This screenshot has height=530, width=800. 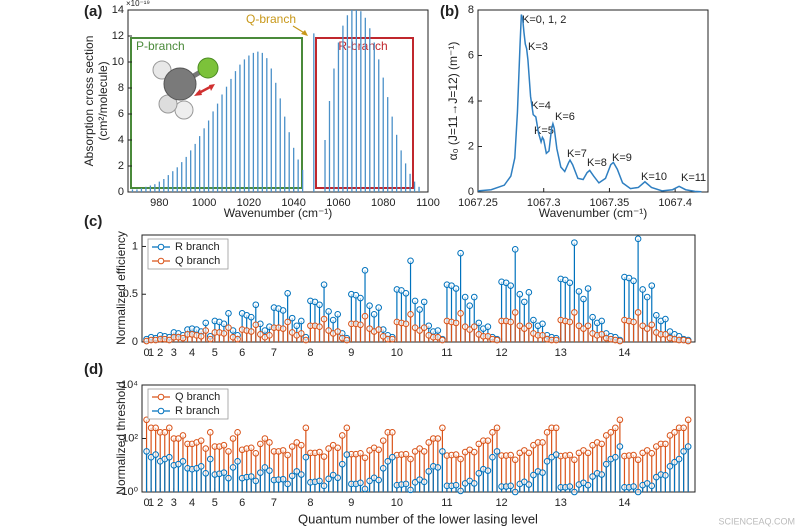 What do you see at coordinates (561, 503) in the screenshot?
I see `x-tick-label: 13` at bounding box center [561, 503].